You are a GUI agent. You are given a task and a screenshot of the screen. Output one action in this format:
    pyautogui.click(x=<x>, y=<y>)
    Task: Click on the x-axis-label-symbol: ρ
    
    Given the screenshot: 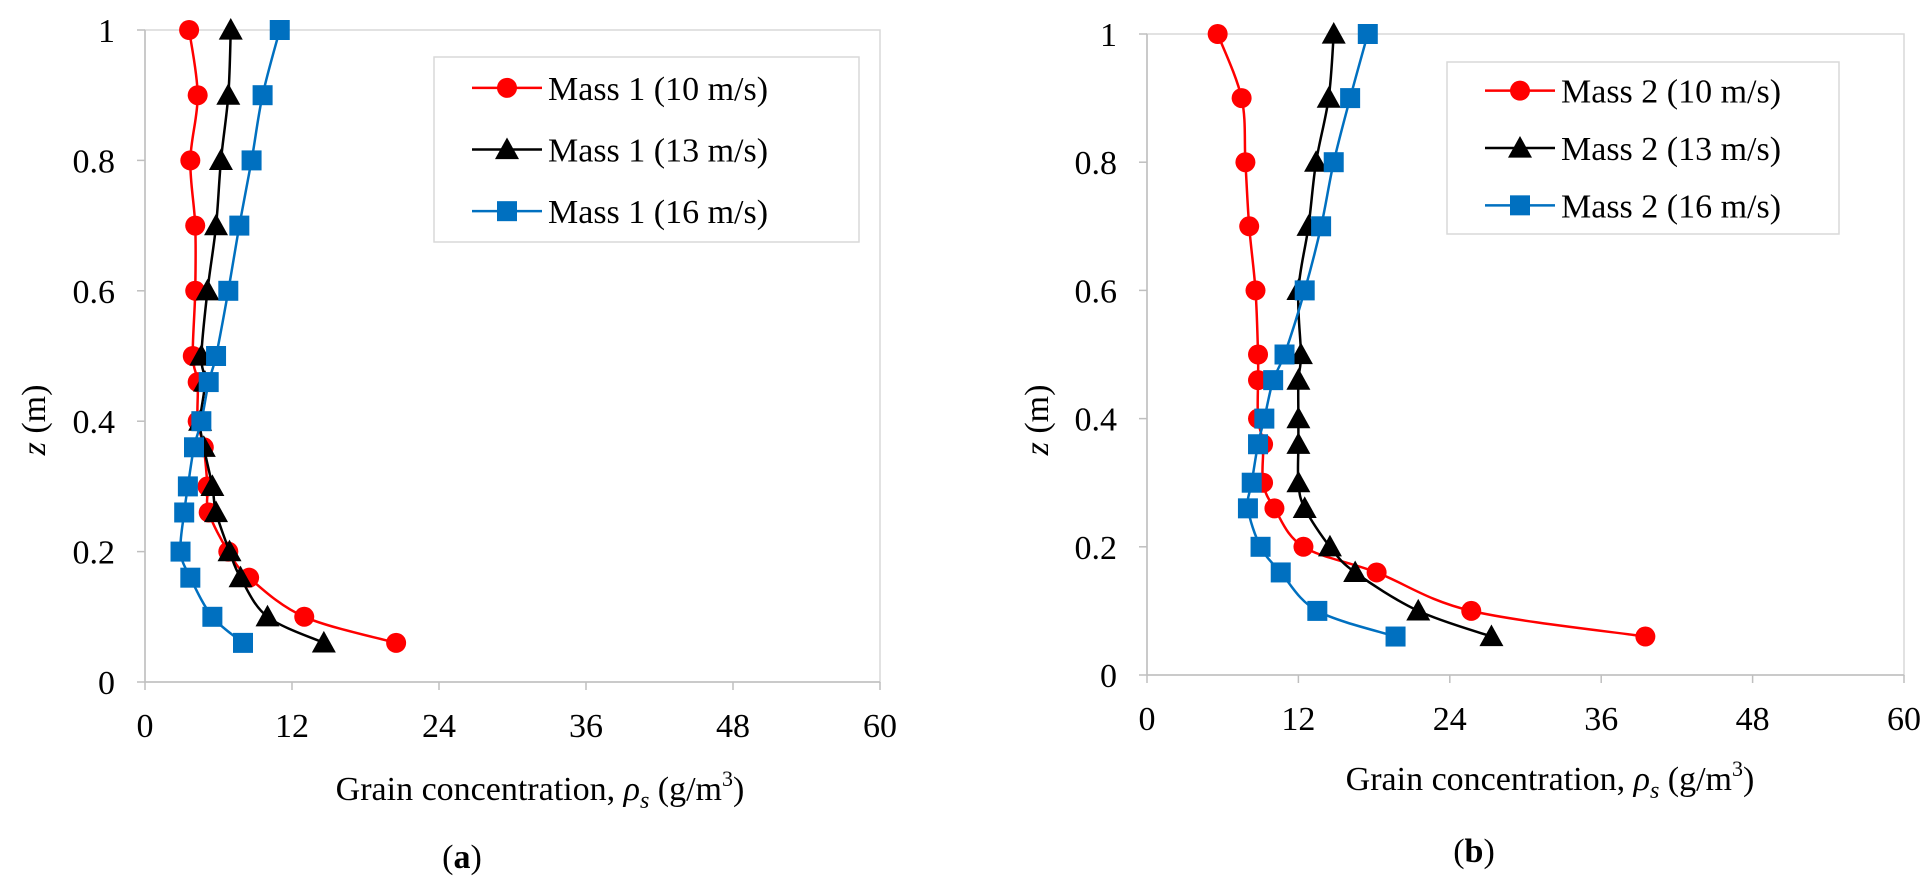 What is the action you would take?
    pyautogui.click(x=1641, y=779)
    